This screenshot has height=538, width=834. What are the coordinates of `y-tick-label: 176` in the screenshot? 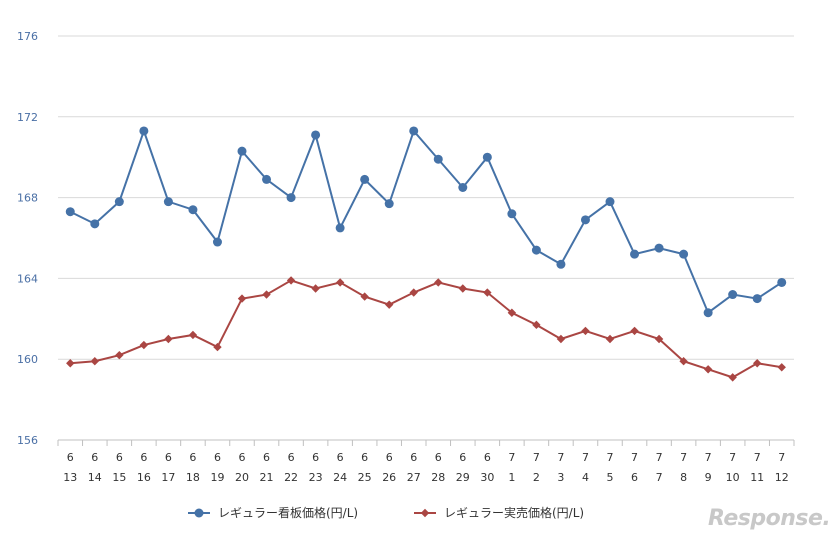 It's located at (27, 36).